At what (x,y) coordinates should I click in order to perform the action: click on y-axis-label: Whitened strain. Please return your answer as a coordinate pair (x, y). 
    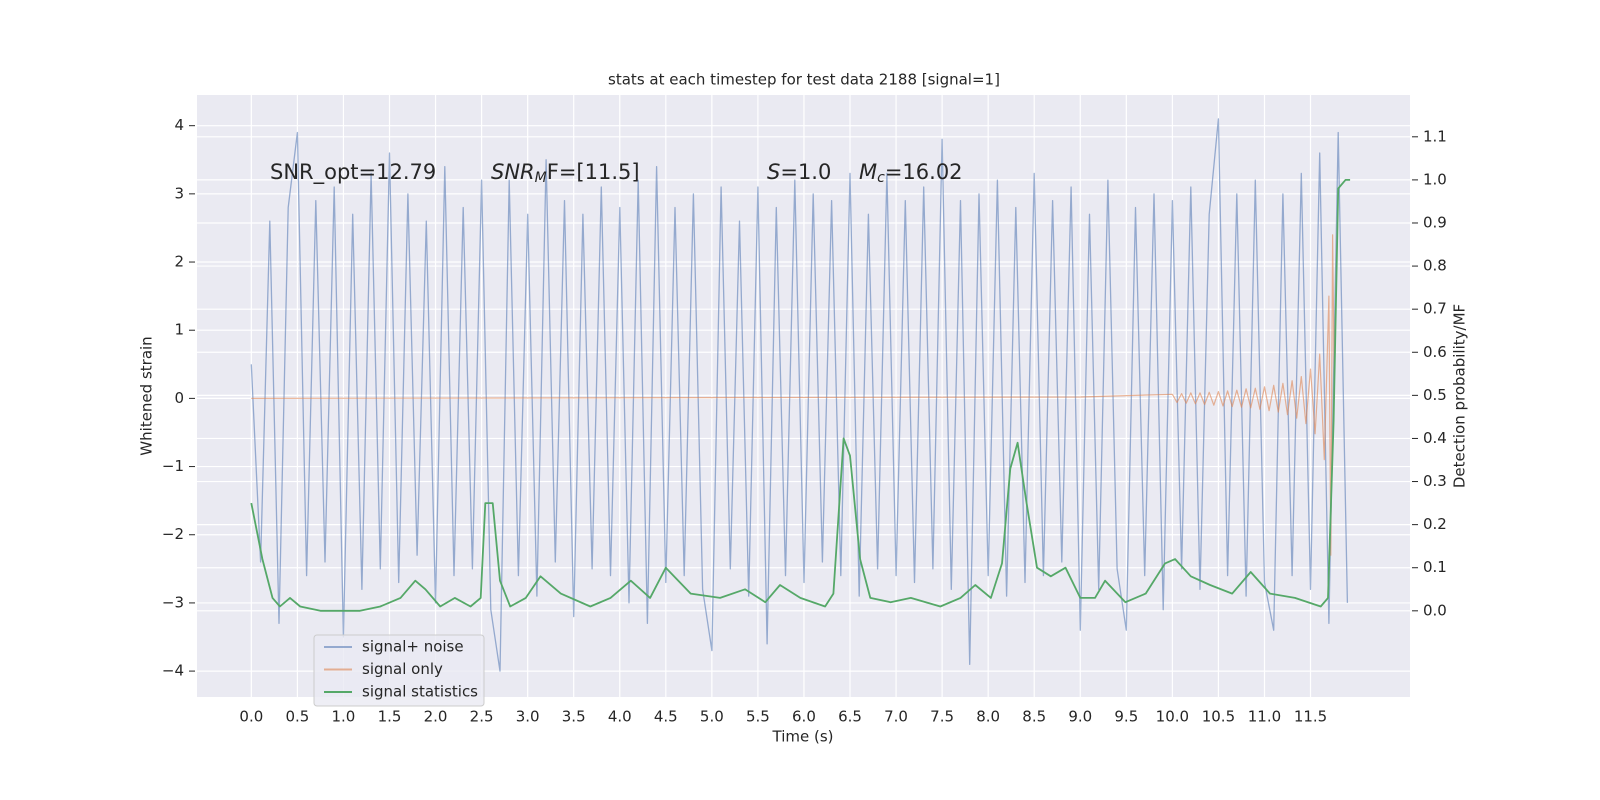
    Looking at the image, I should click on (147, 395).